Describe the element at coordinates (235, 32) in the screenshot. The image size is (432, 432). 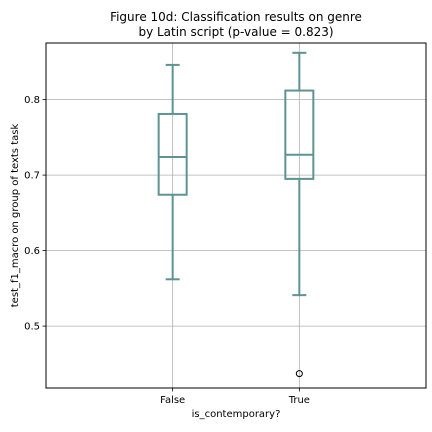
I see `chart-subtitle: by Latin script (p-value = 0.823)` at that location.